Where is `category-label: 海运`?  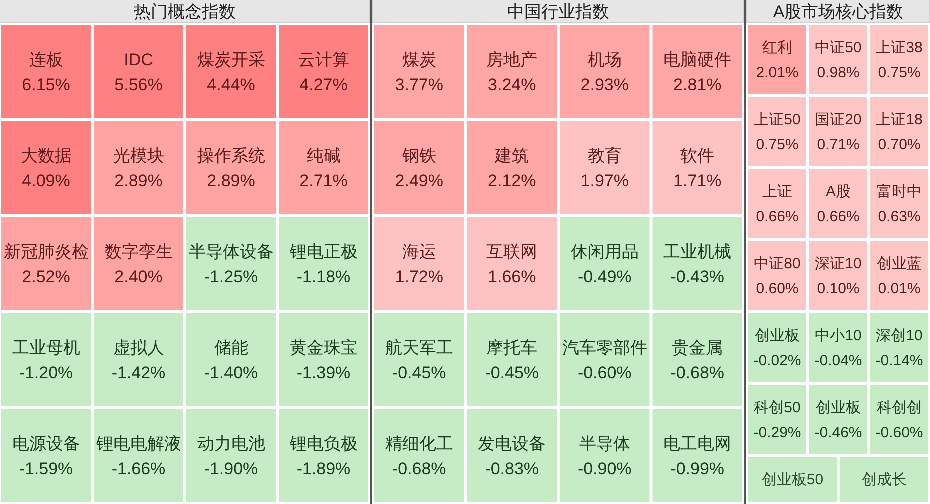 category-label: 海运 is located at coordinates (419, 252).